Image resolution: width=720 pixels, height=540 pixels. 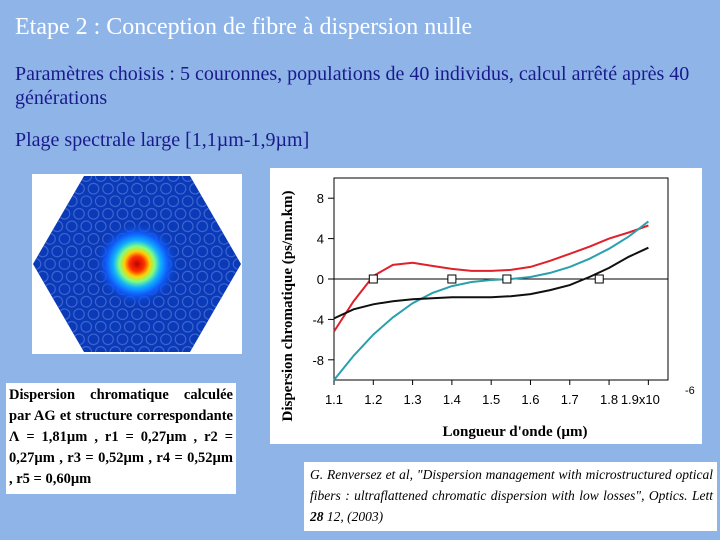 I want to click on x-tick-label: 1.4, so click(x=452, y=399).